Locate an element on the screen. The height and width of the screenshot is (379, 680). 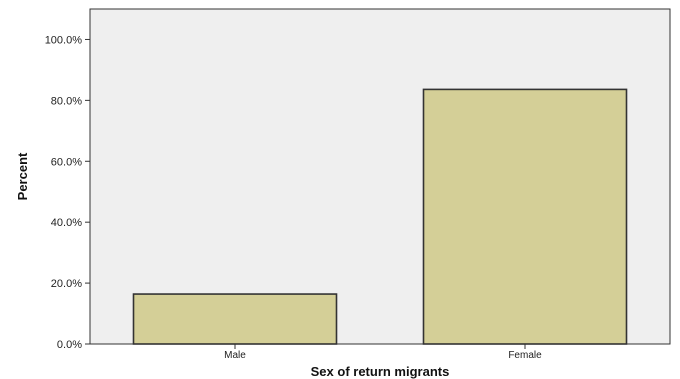
x-tick-label: Male is located at coordinates (235, 355).